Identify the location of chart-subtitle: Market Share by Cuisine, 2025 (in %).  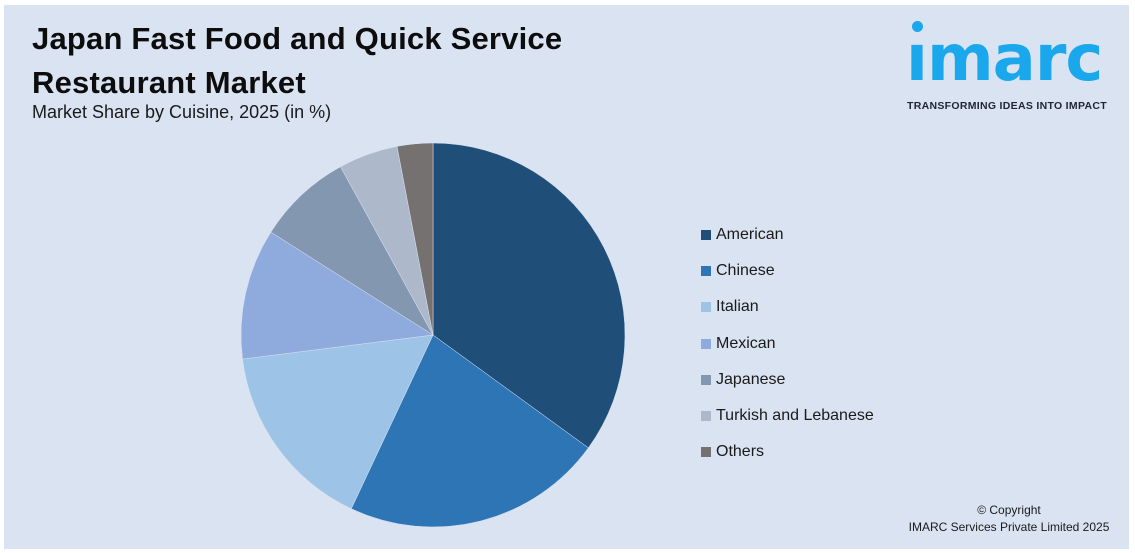
(182, 112).